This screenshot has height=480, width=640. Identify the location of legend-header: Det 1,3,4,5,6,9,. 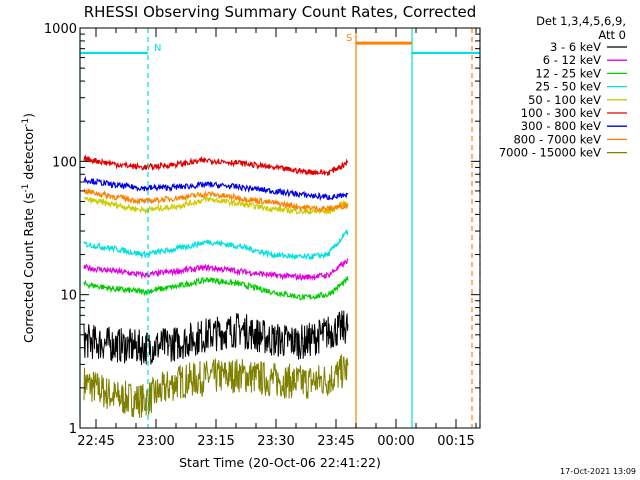
(581, 21).